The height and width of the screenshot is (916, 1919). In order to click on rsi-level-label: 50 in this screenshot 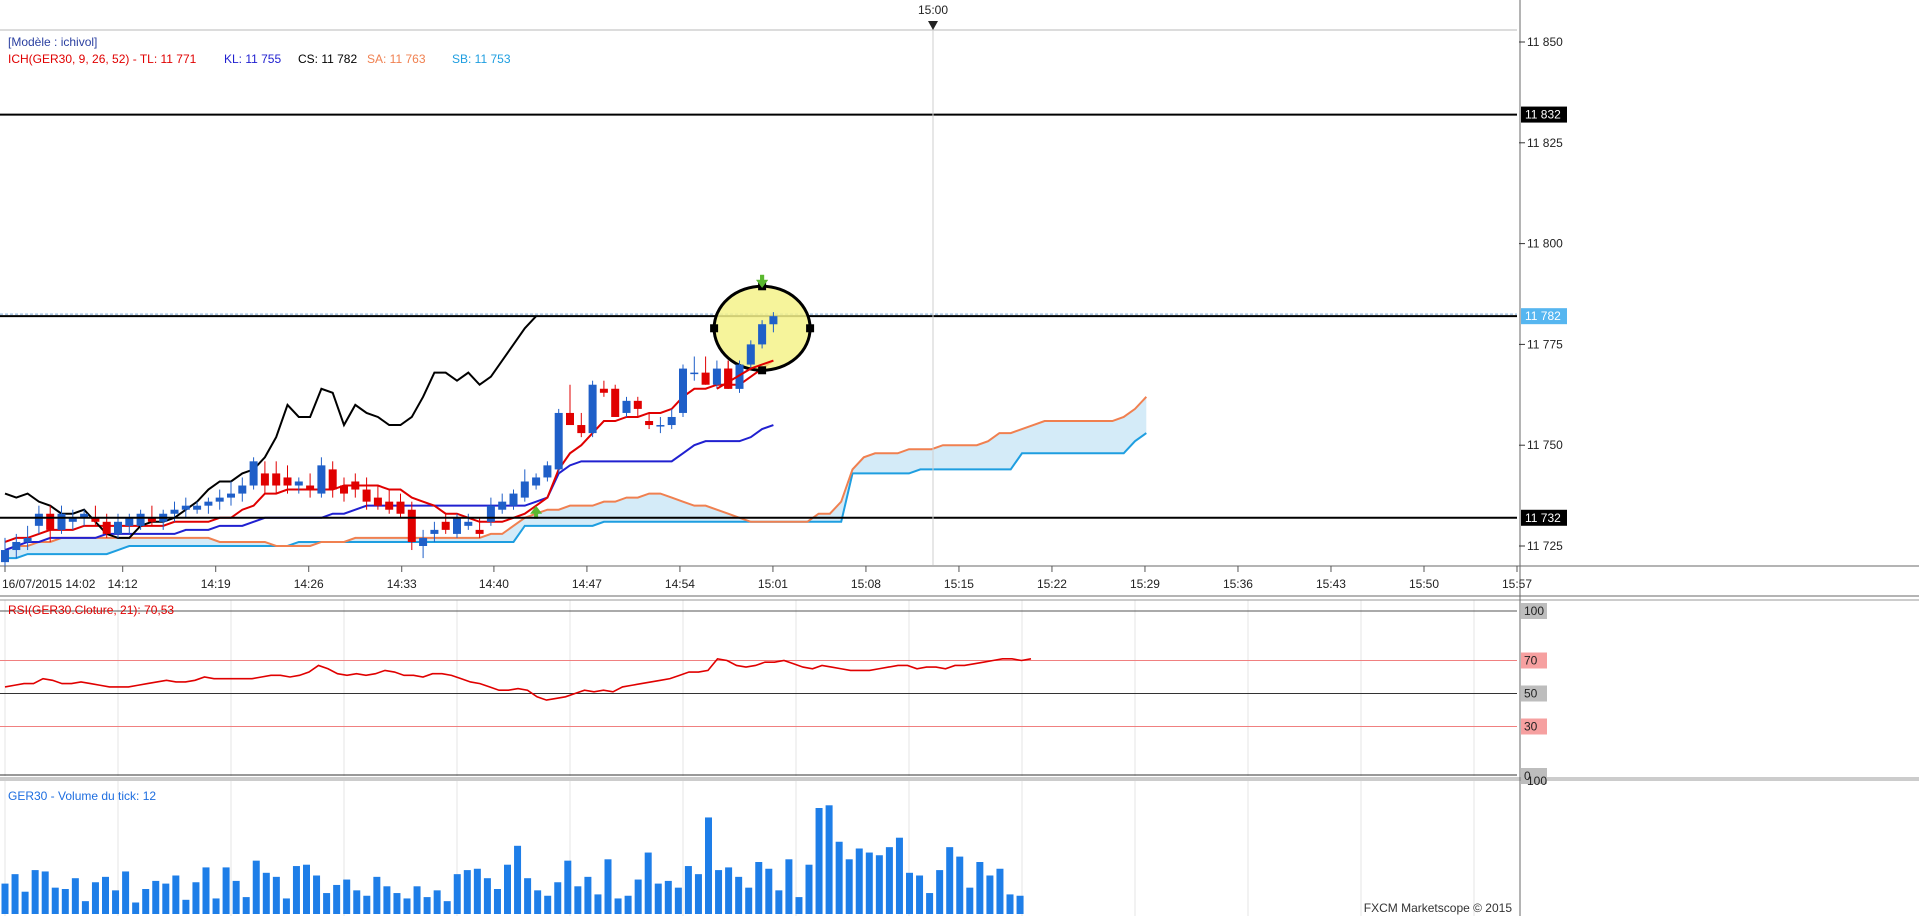, I will do `click(1531, 694)`.